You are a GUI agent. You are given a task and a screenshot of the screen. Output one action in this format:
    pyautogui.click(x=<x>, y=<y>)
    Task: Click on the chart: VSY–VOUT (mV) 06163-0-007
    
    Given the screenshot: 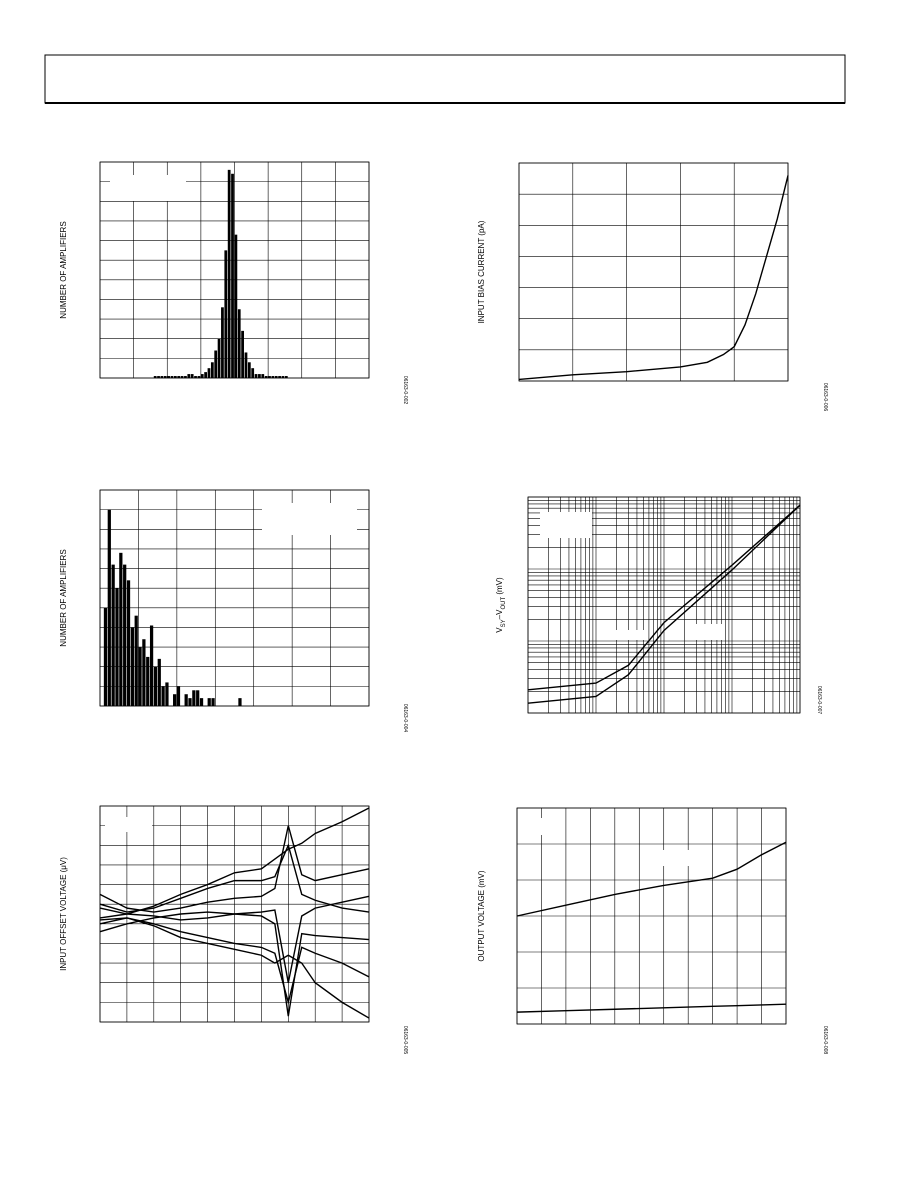 What is the action you would take?
    pyautogui.click(x=658, y=605)
    